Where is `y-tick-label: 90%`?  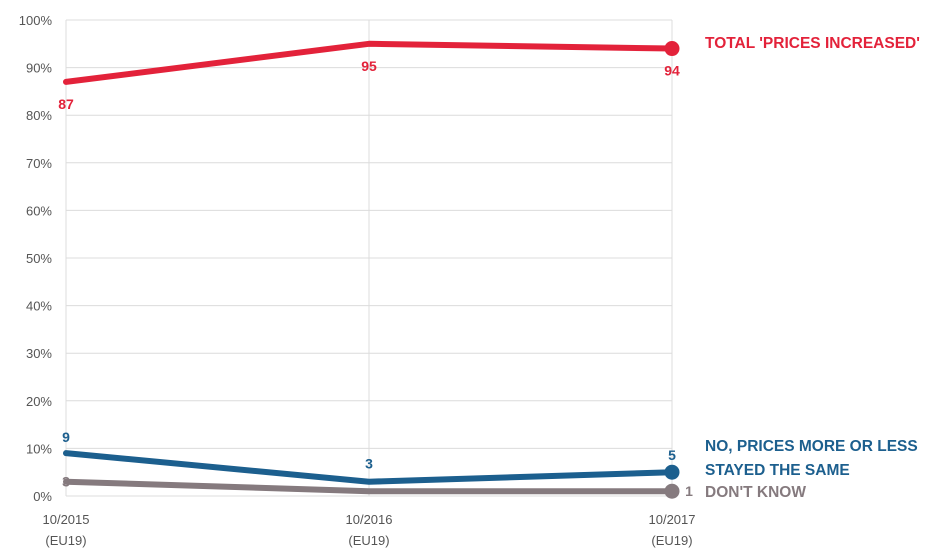 y-tick-label: 90% is located at coordinates (39, 68).